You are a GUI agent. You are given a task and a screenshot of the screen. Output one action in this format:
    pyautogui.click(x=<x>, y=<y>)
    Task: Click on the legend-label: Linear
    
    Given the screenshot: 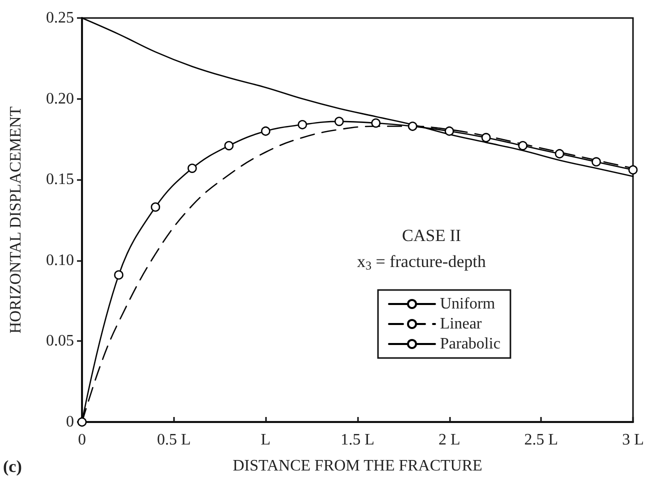 What is the action you would take?
    pyautogui.click(x=461, y=324)
    